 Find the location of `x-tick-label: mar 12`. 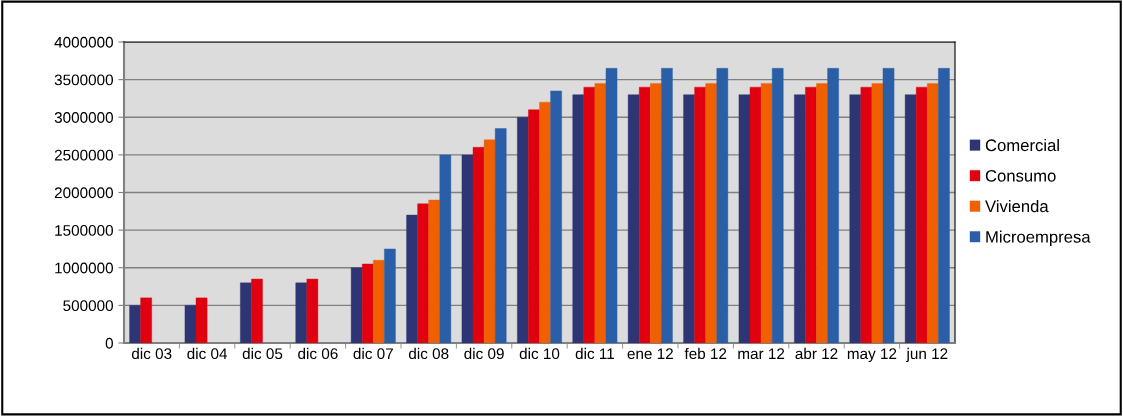

x-tick-label: mar 12 is located at coordinates (761, 354).